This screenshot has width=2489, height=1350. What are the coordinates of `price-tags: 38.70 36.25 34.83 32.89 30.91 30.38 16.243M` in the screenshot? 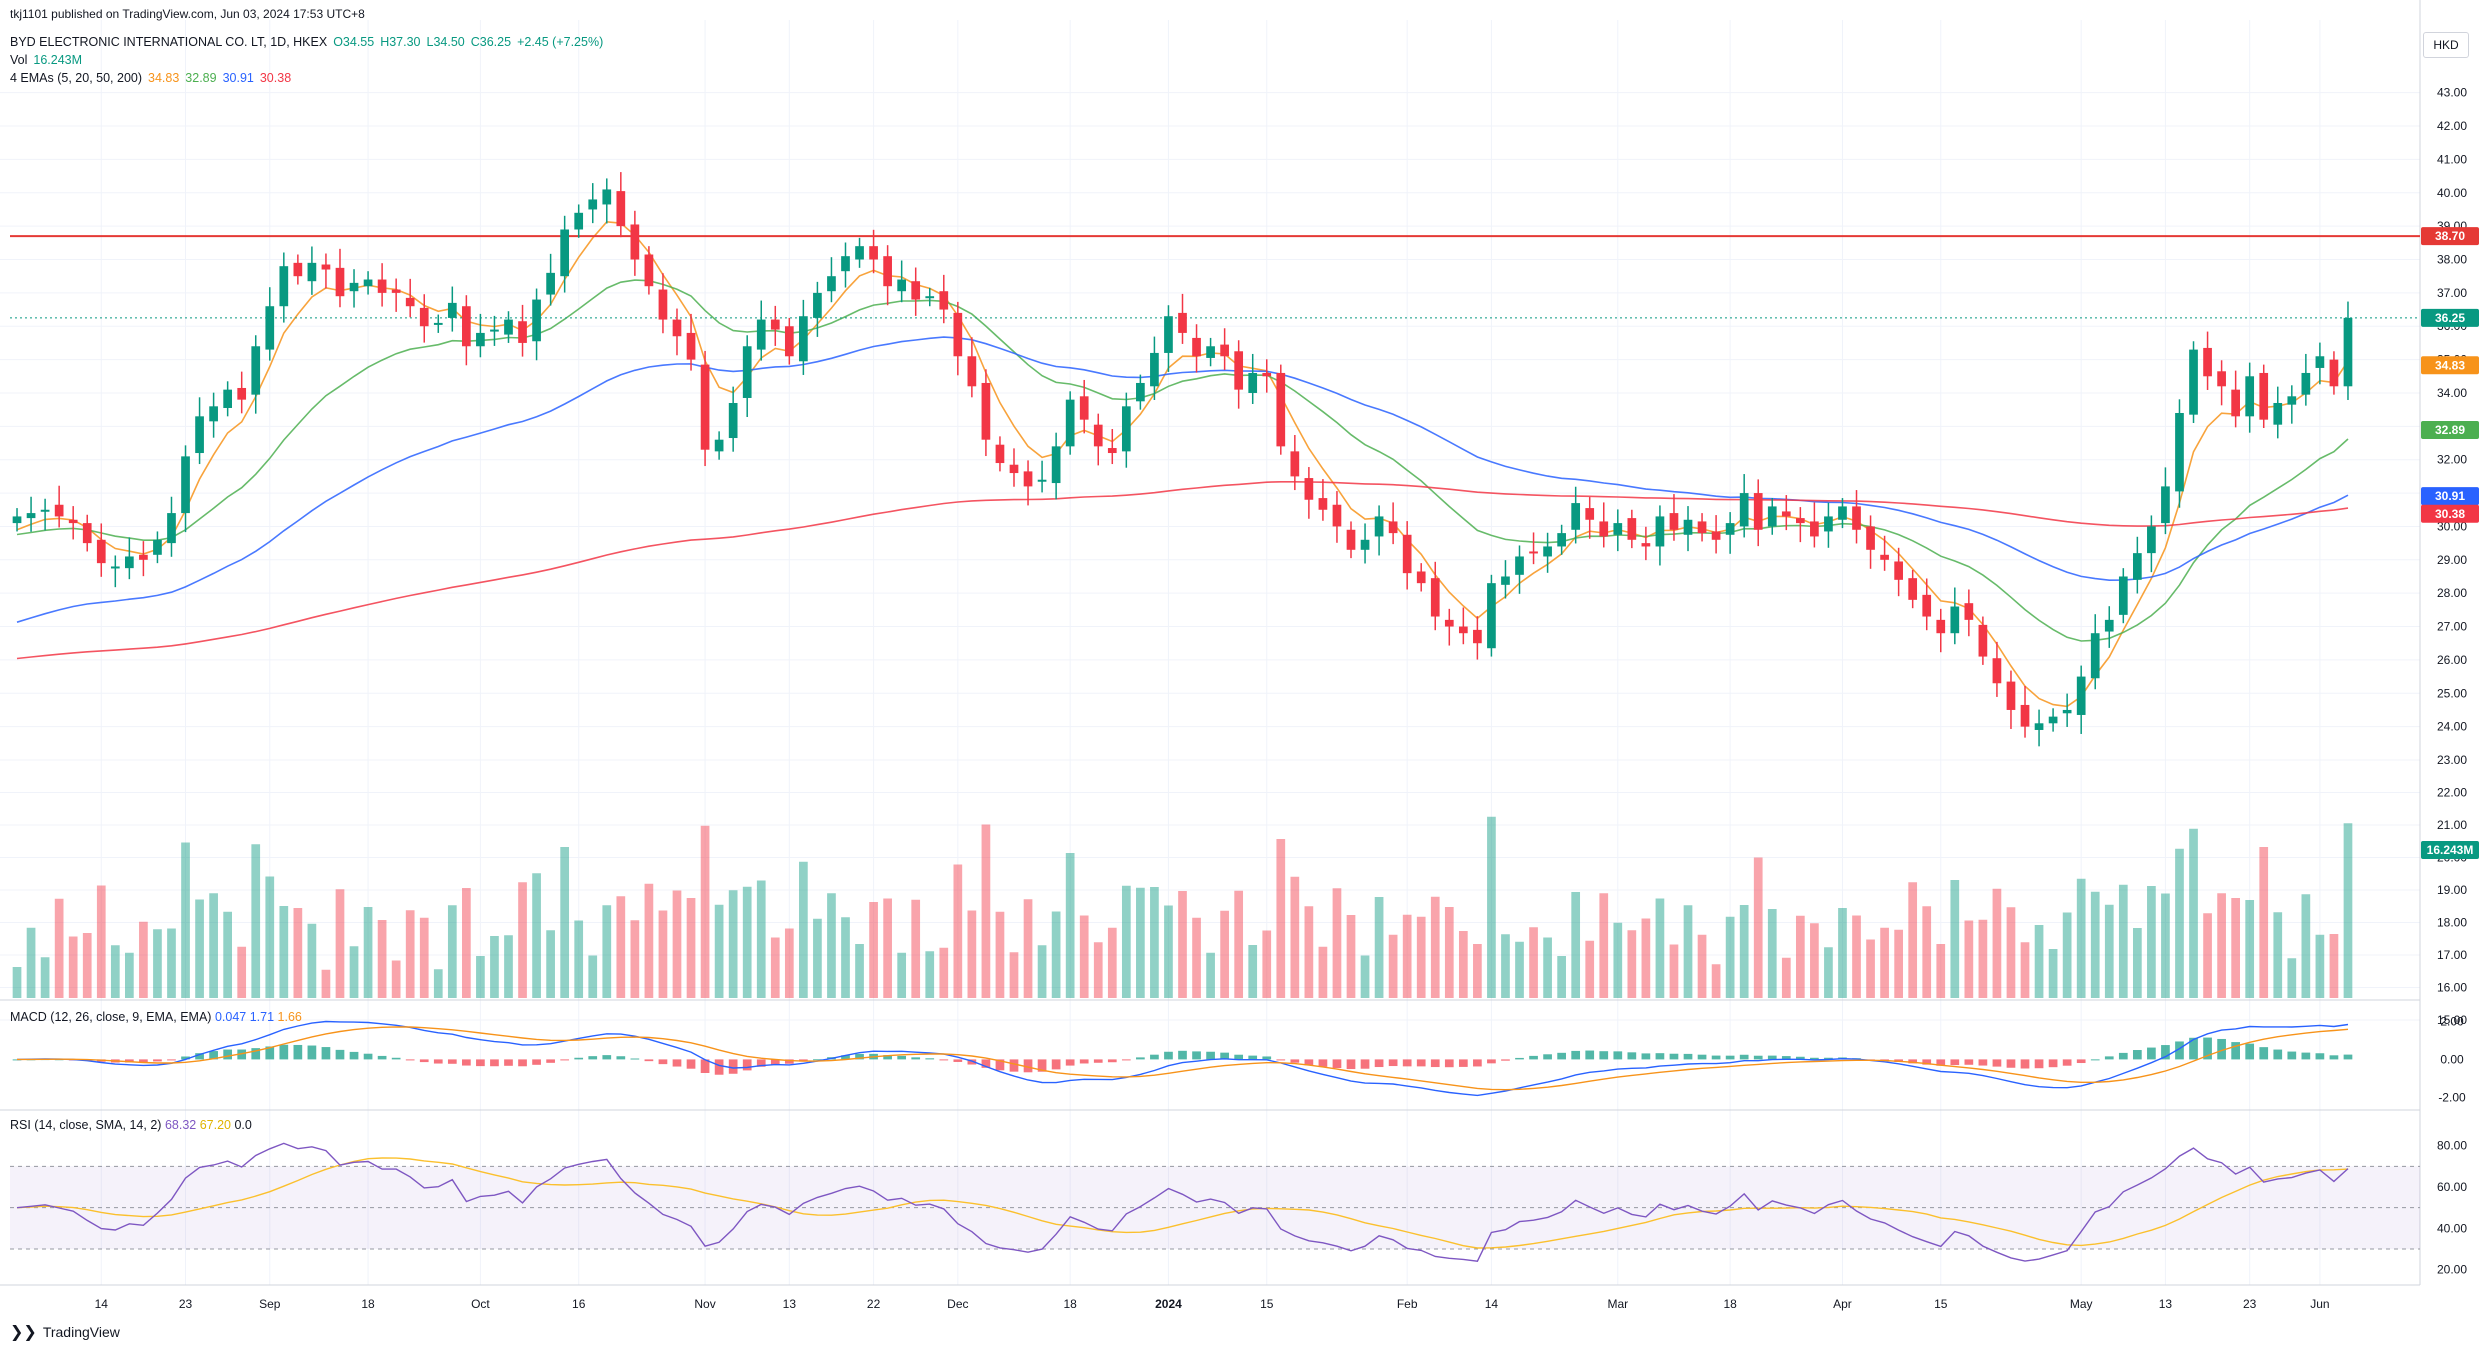 It's located at (2450, 543).